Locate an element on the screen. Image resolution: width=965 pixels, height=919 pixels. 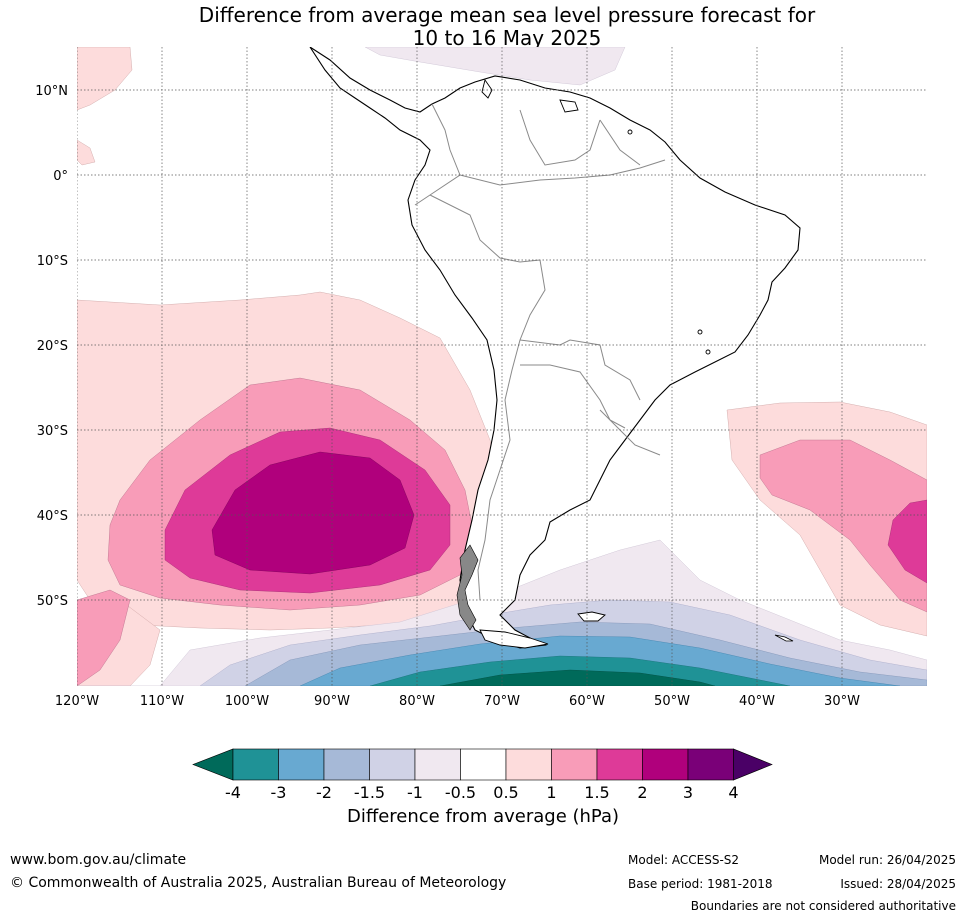
south-georgia is located at coordinates (784, 638).